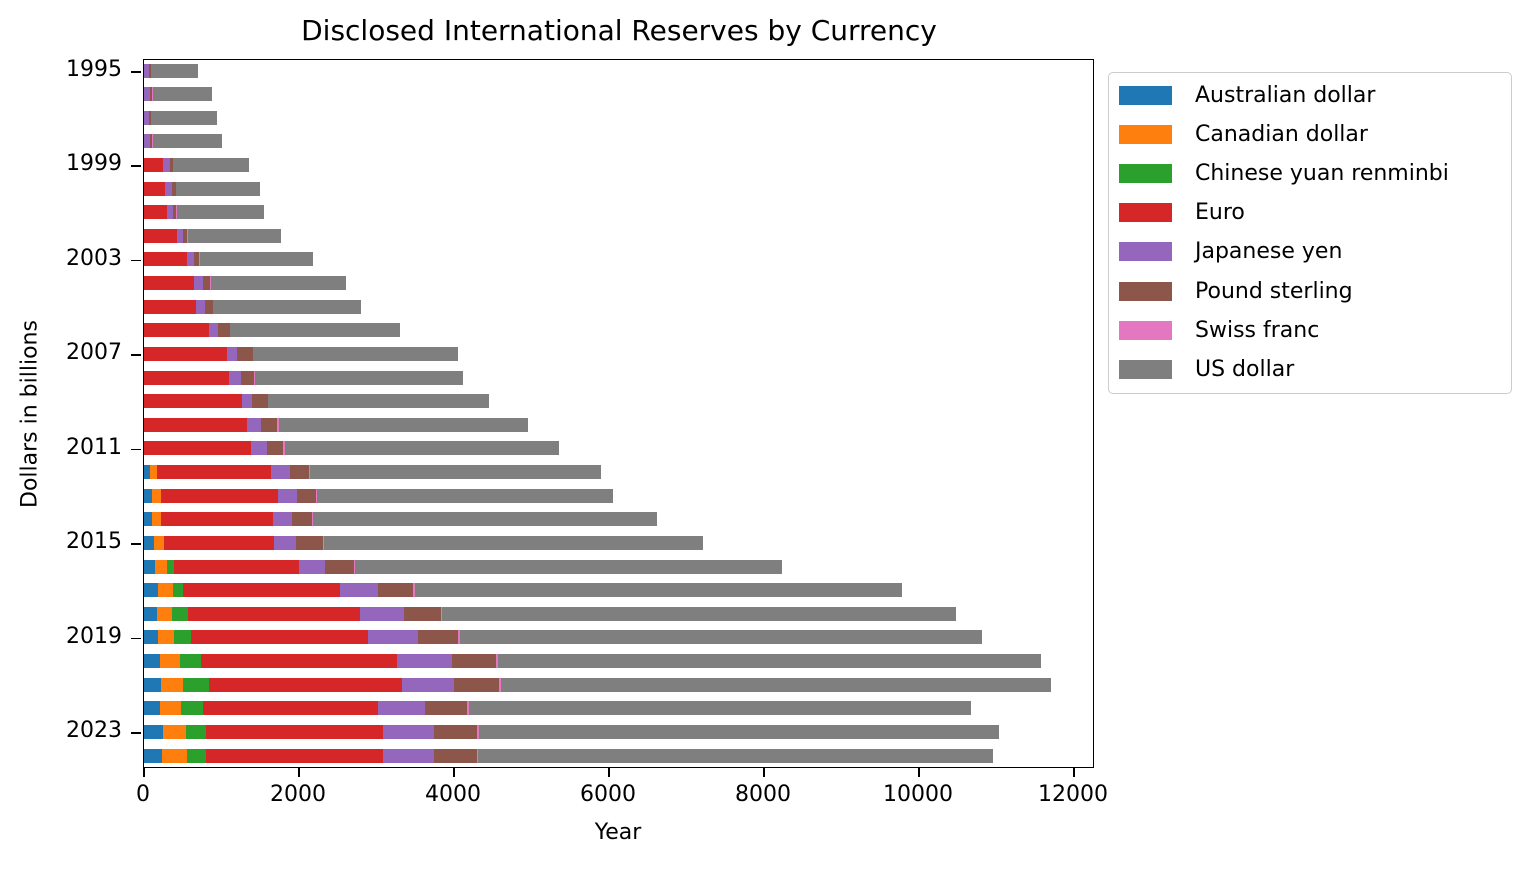  What do you see at coordinates (94, 258) in the screenshot?
I see `y-tick-label: 2003` at bounding box center [94, 258].